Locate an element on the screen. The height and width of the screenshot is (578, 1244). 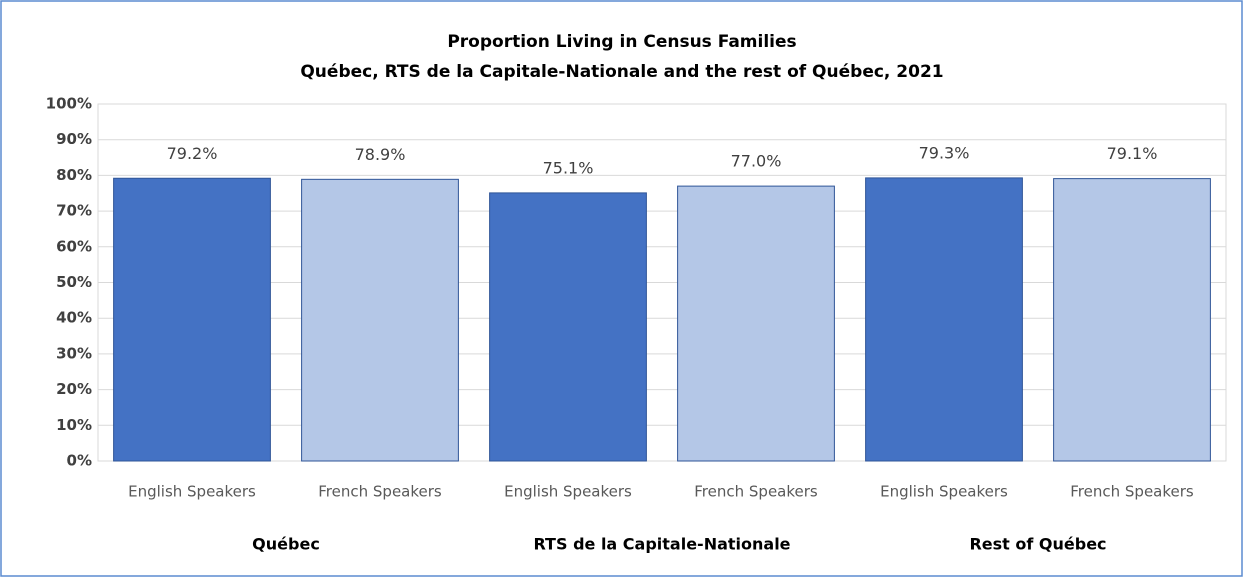
value-label: 79.3% is located at coordinates (944, 152).